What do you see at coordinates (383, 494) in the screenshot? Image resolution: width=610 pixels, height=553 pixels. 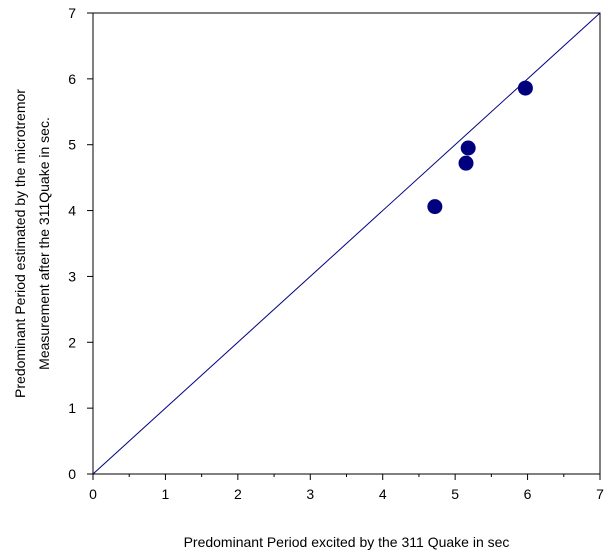 I see `x-tick-label: 4` at bounding box center [383, 494].